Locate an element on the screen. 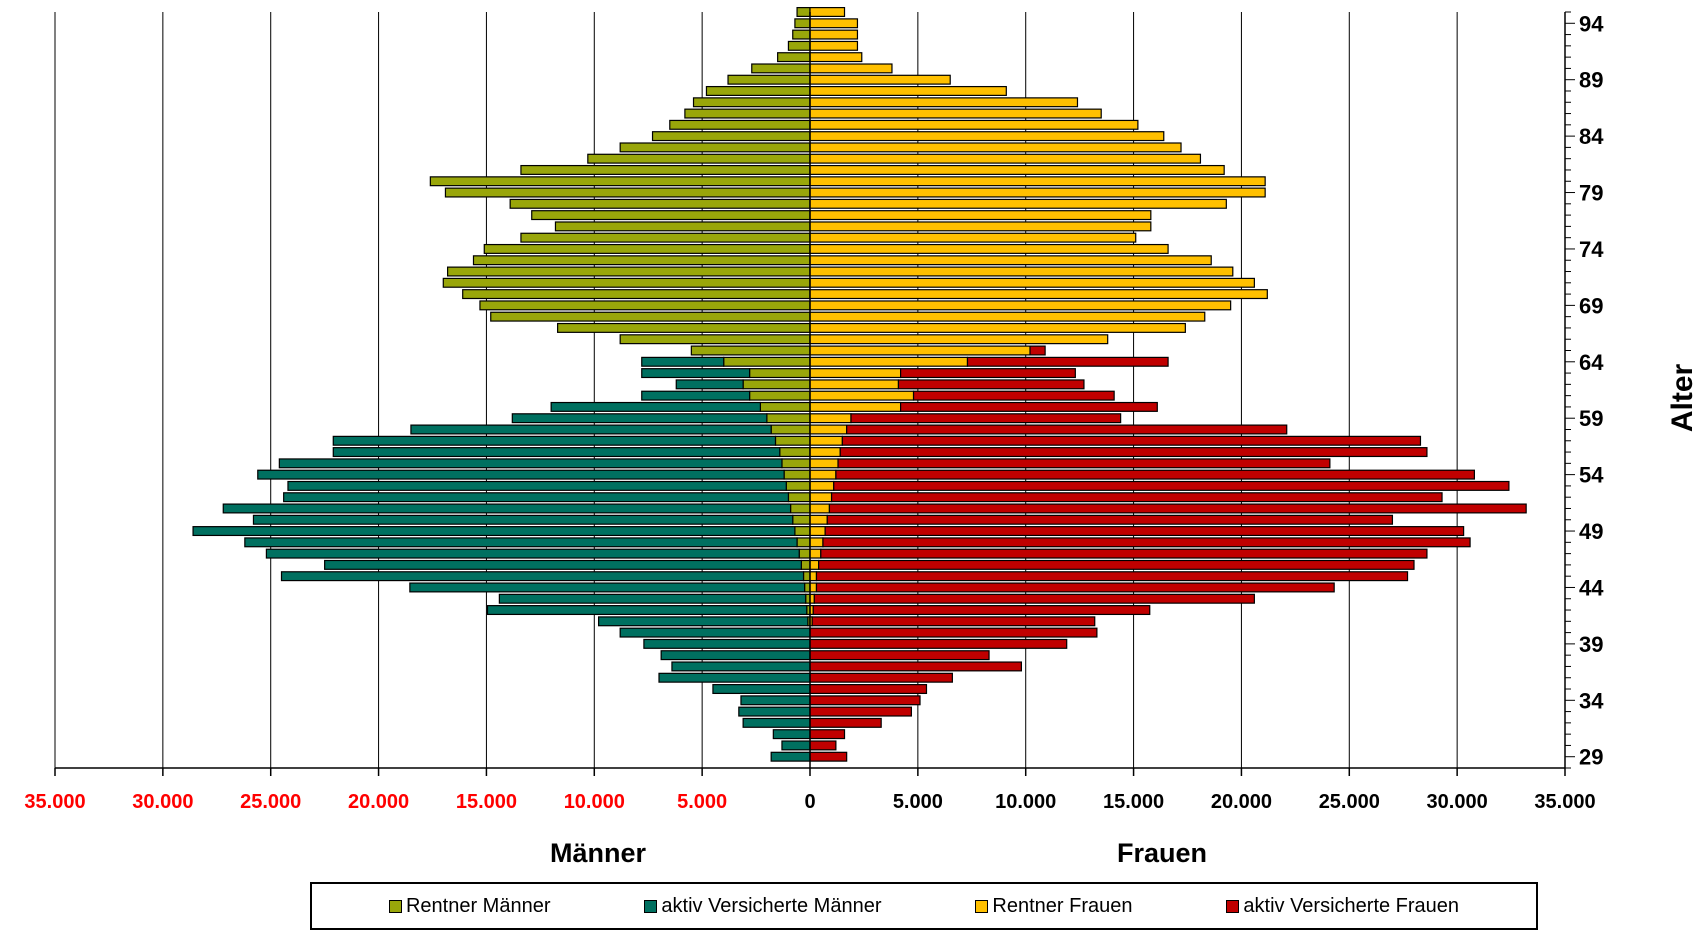 This screenshot has height=934, width=1705. x-tick-label: 15.000 is located at coordinates (1133, 802).